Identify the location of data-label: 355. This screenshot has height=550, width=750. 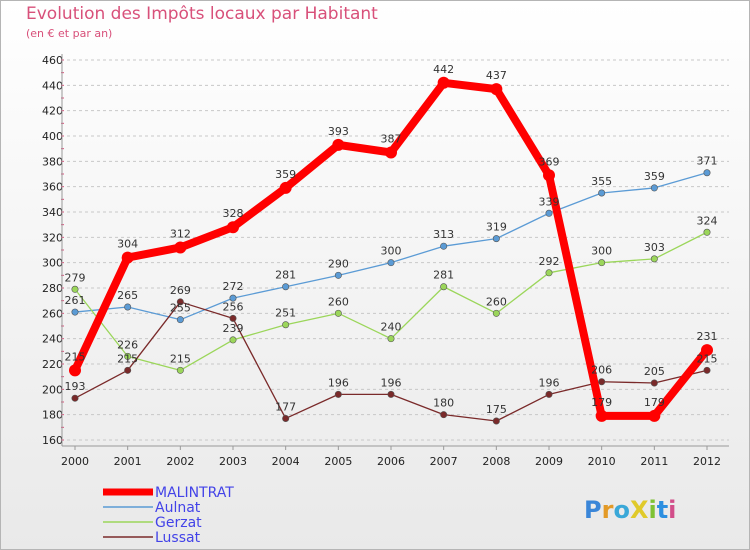
(601, 181).